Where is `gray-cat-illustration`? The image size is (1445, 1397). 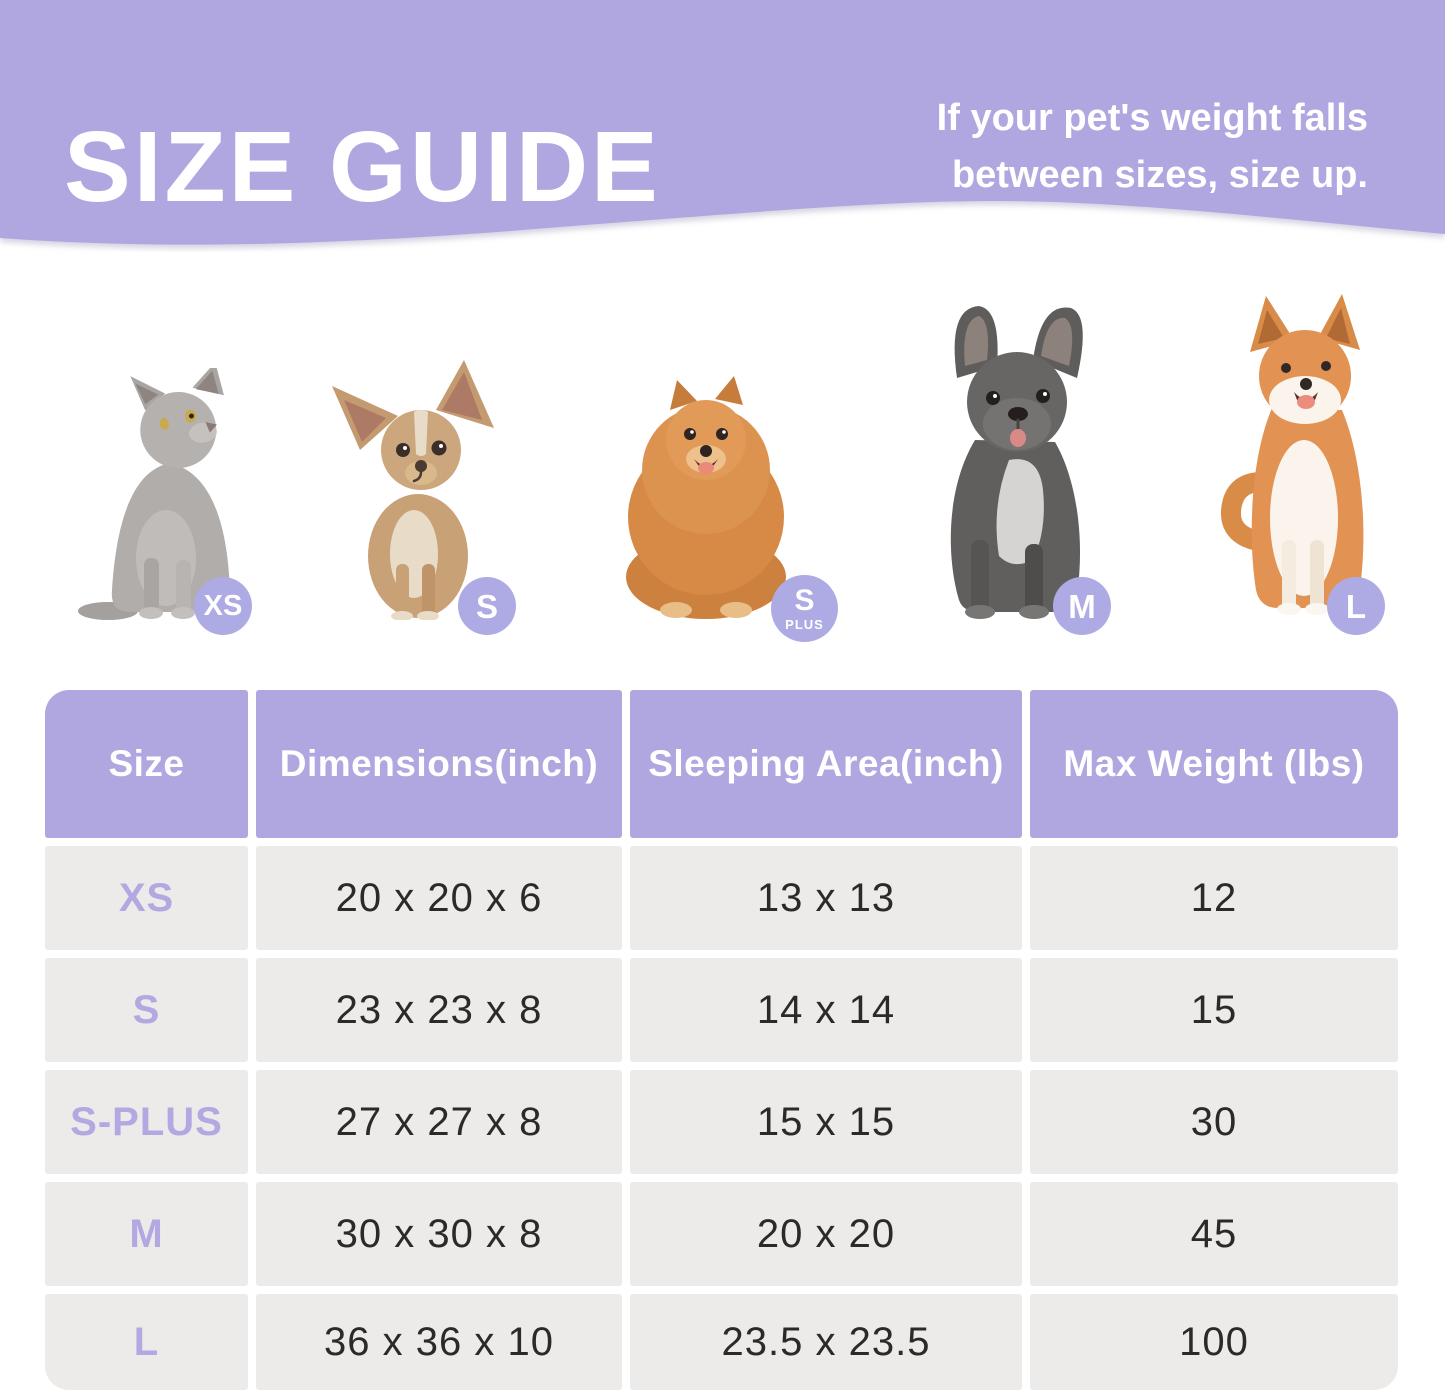 gray-cat-illustration is located at coordinates (154, 494).